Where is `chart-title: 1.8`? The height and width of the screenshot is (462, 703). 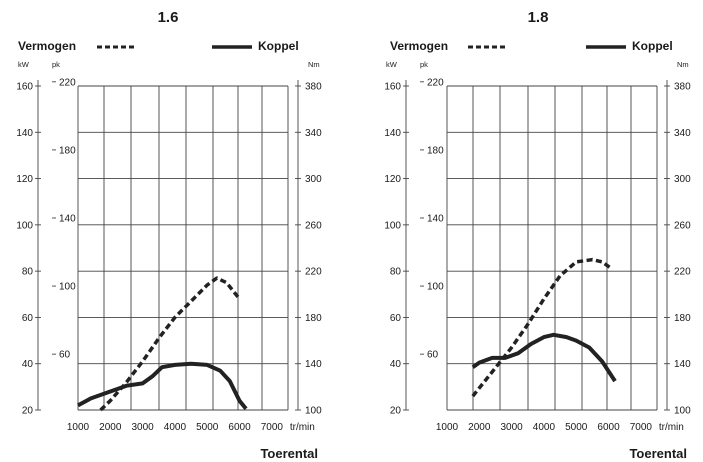 chart-title: 1.8 is located at coordinates (538, 17).